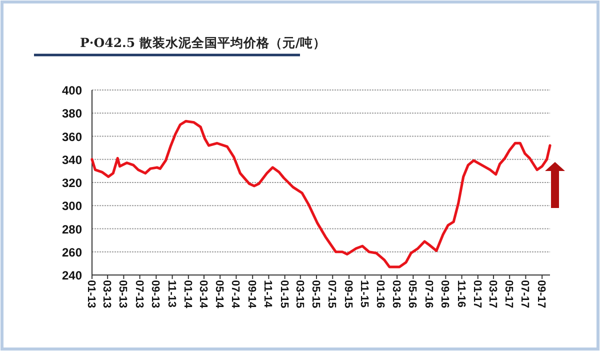 The width and height of the screenshot is (600, 351). Describe the element at coordinates (332, 294) in the screenshot. I see `x-tick-label: 07-15` at that location.